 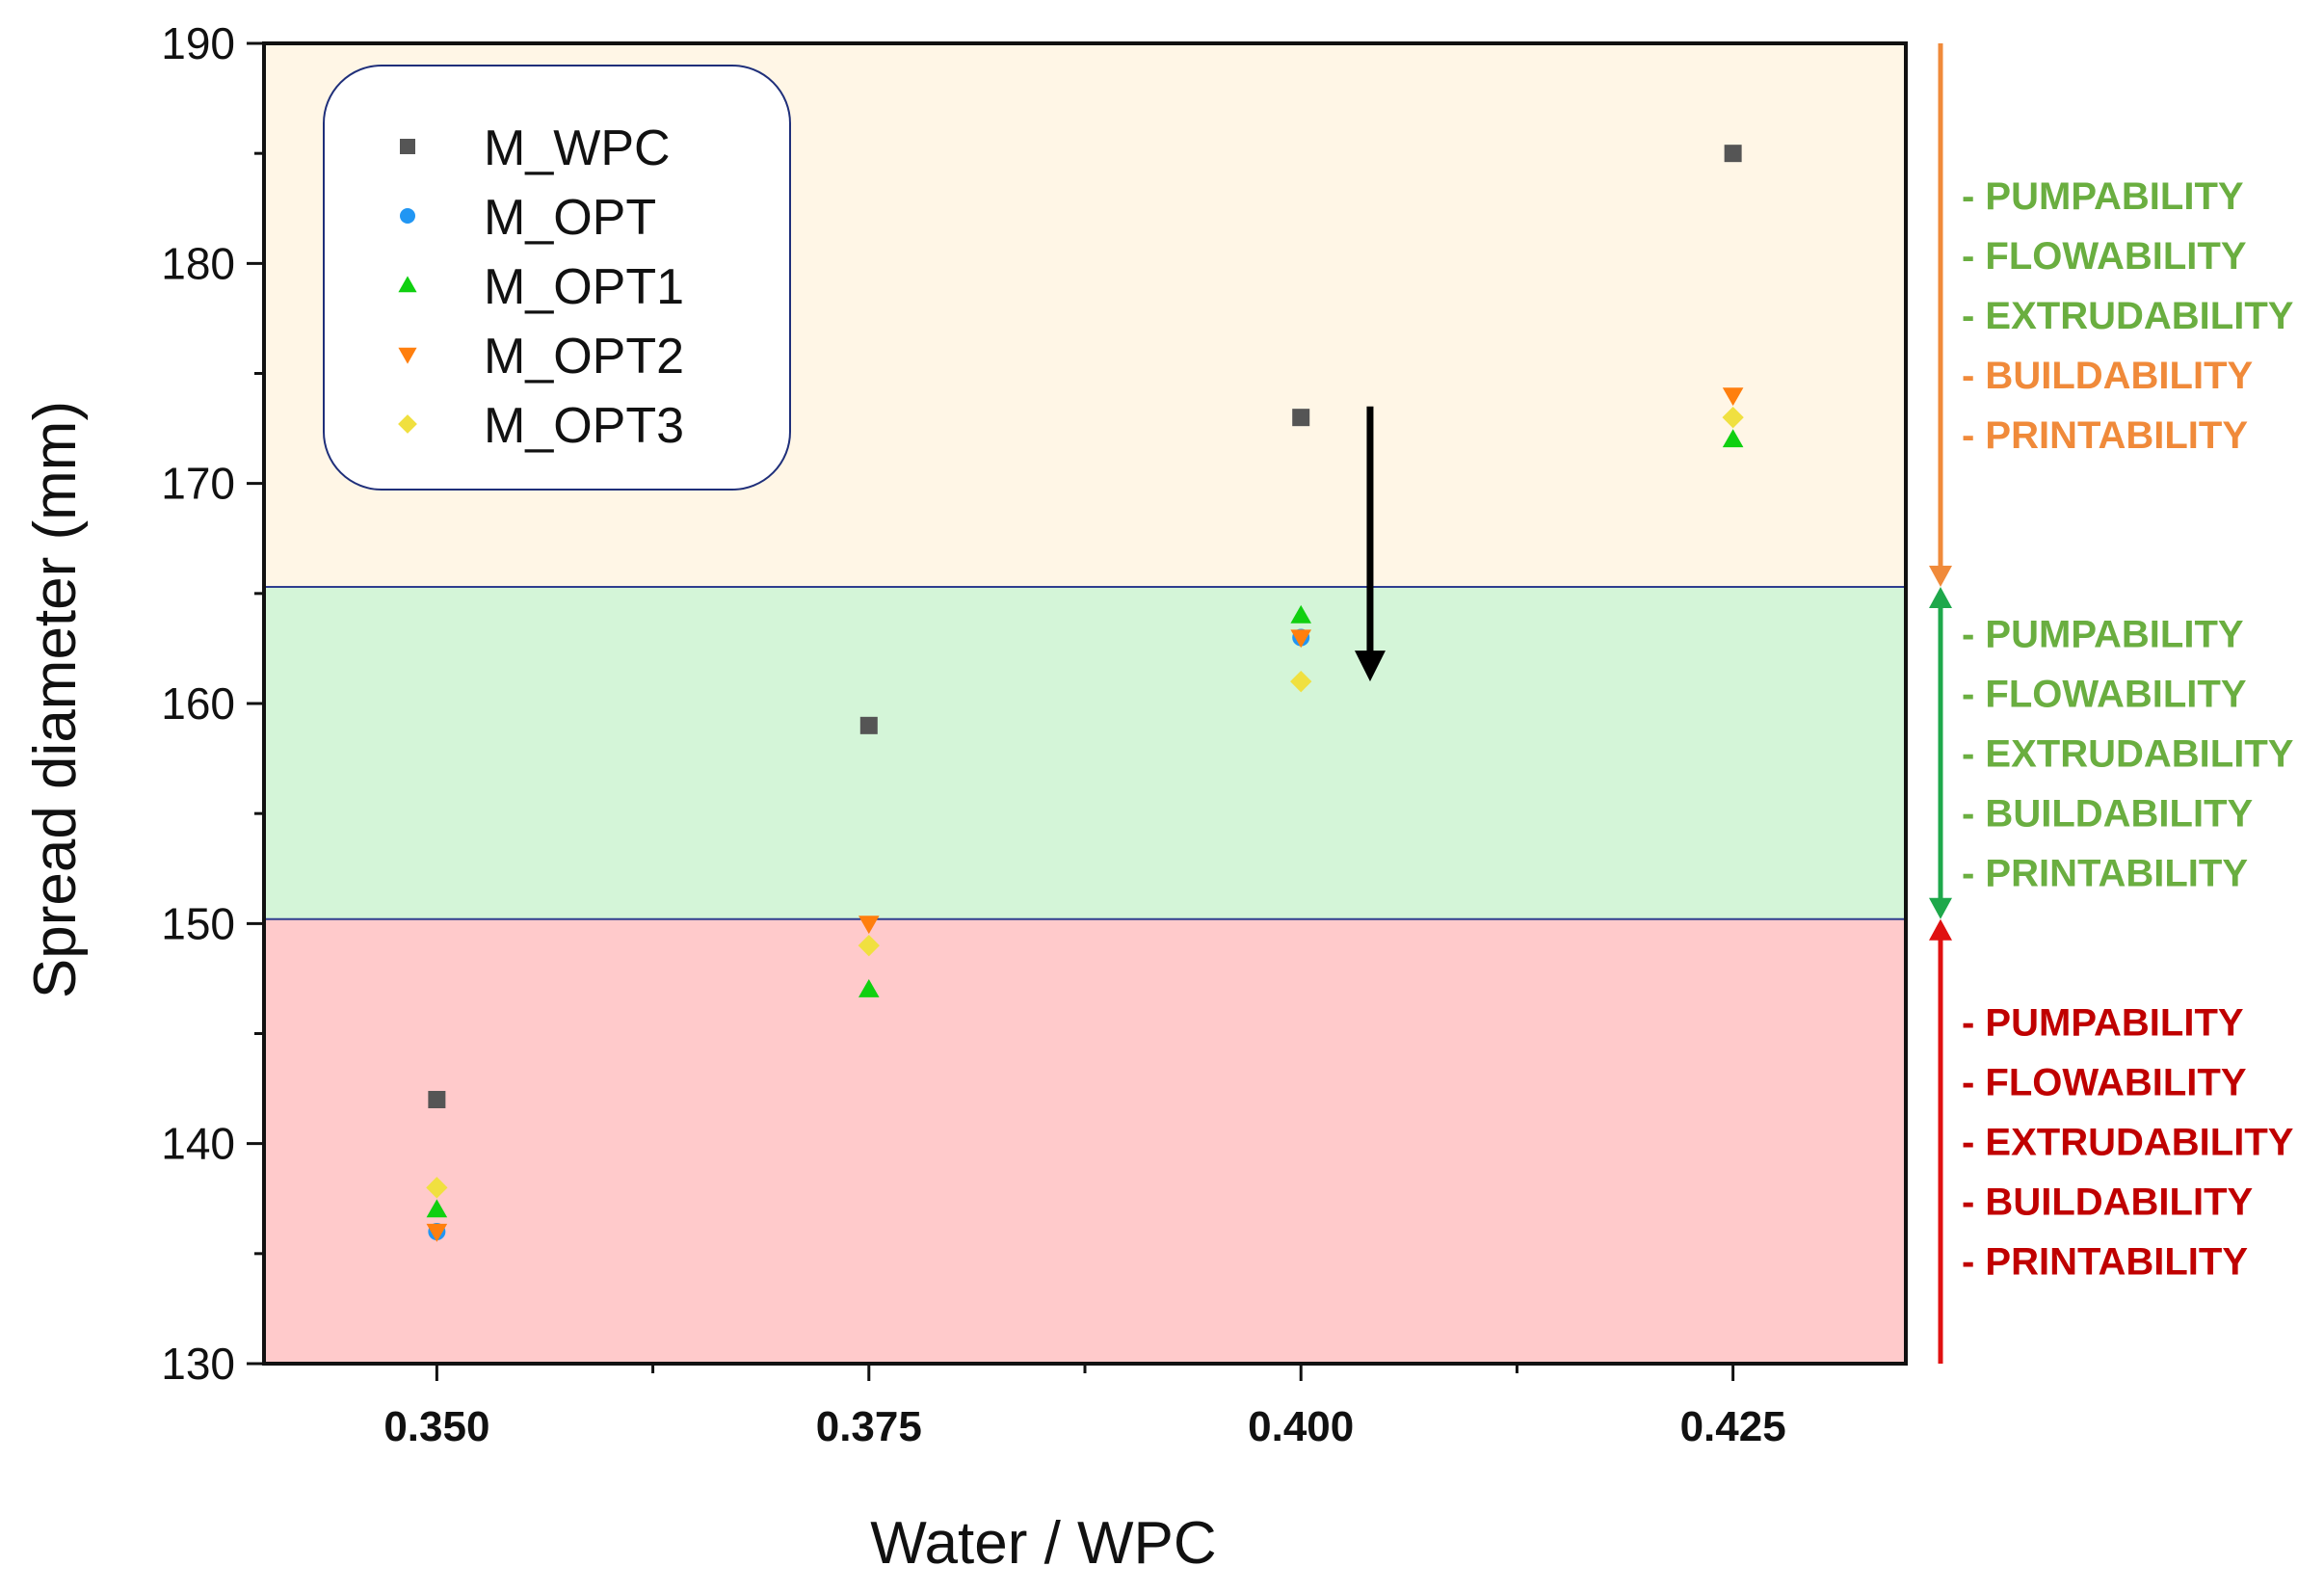 I want to click on annotations, so click(x=1370, y=544).